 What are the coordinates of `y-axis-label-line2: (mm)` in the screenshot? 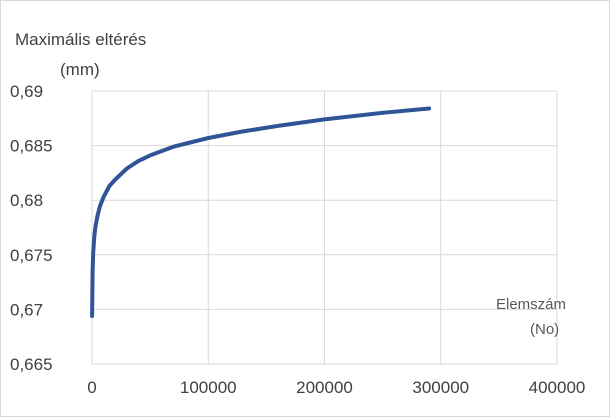 It's located at (80, 69).